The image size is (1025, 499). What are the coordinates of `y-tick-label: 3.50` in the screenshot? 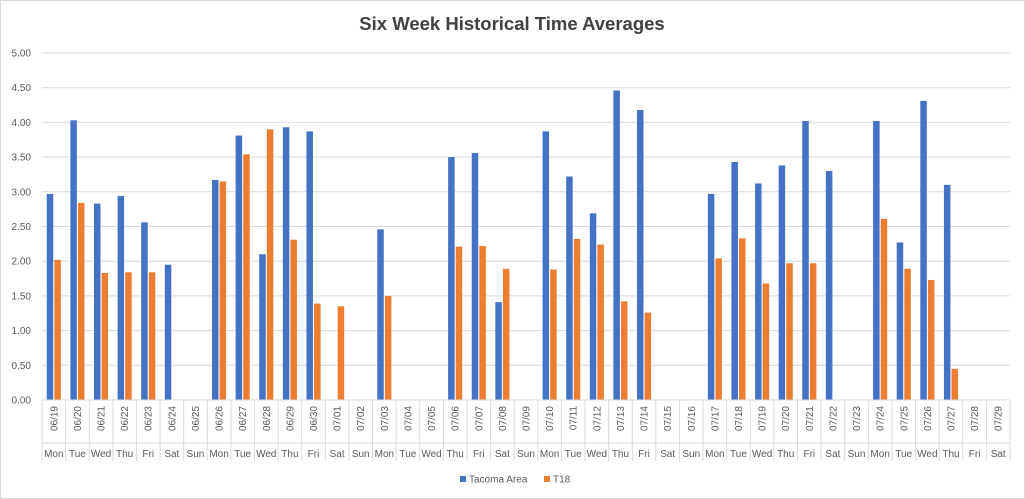 It's located at (22, 158).